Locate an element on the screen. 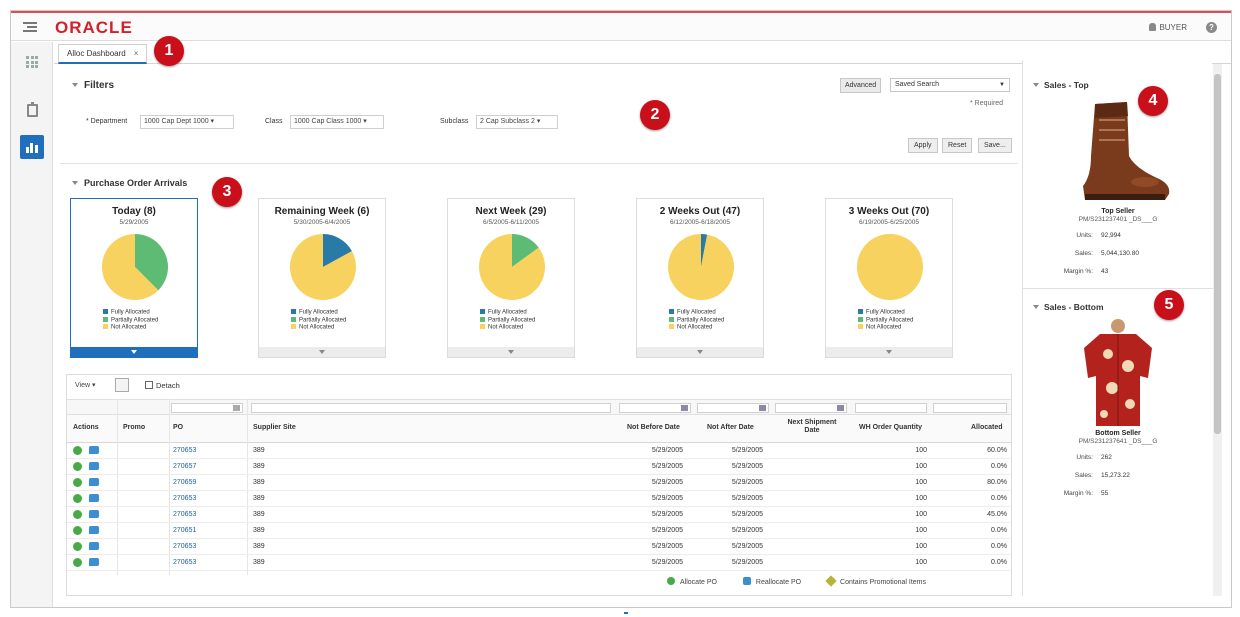 This screenshot has width=1240, height=617. tab-label: Alloc Dashboard is located at coordinates (96, 53).